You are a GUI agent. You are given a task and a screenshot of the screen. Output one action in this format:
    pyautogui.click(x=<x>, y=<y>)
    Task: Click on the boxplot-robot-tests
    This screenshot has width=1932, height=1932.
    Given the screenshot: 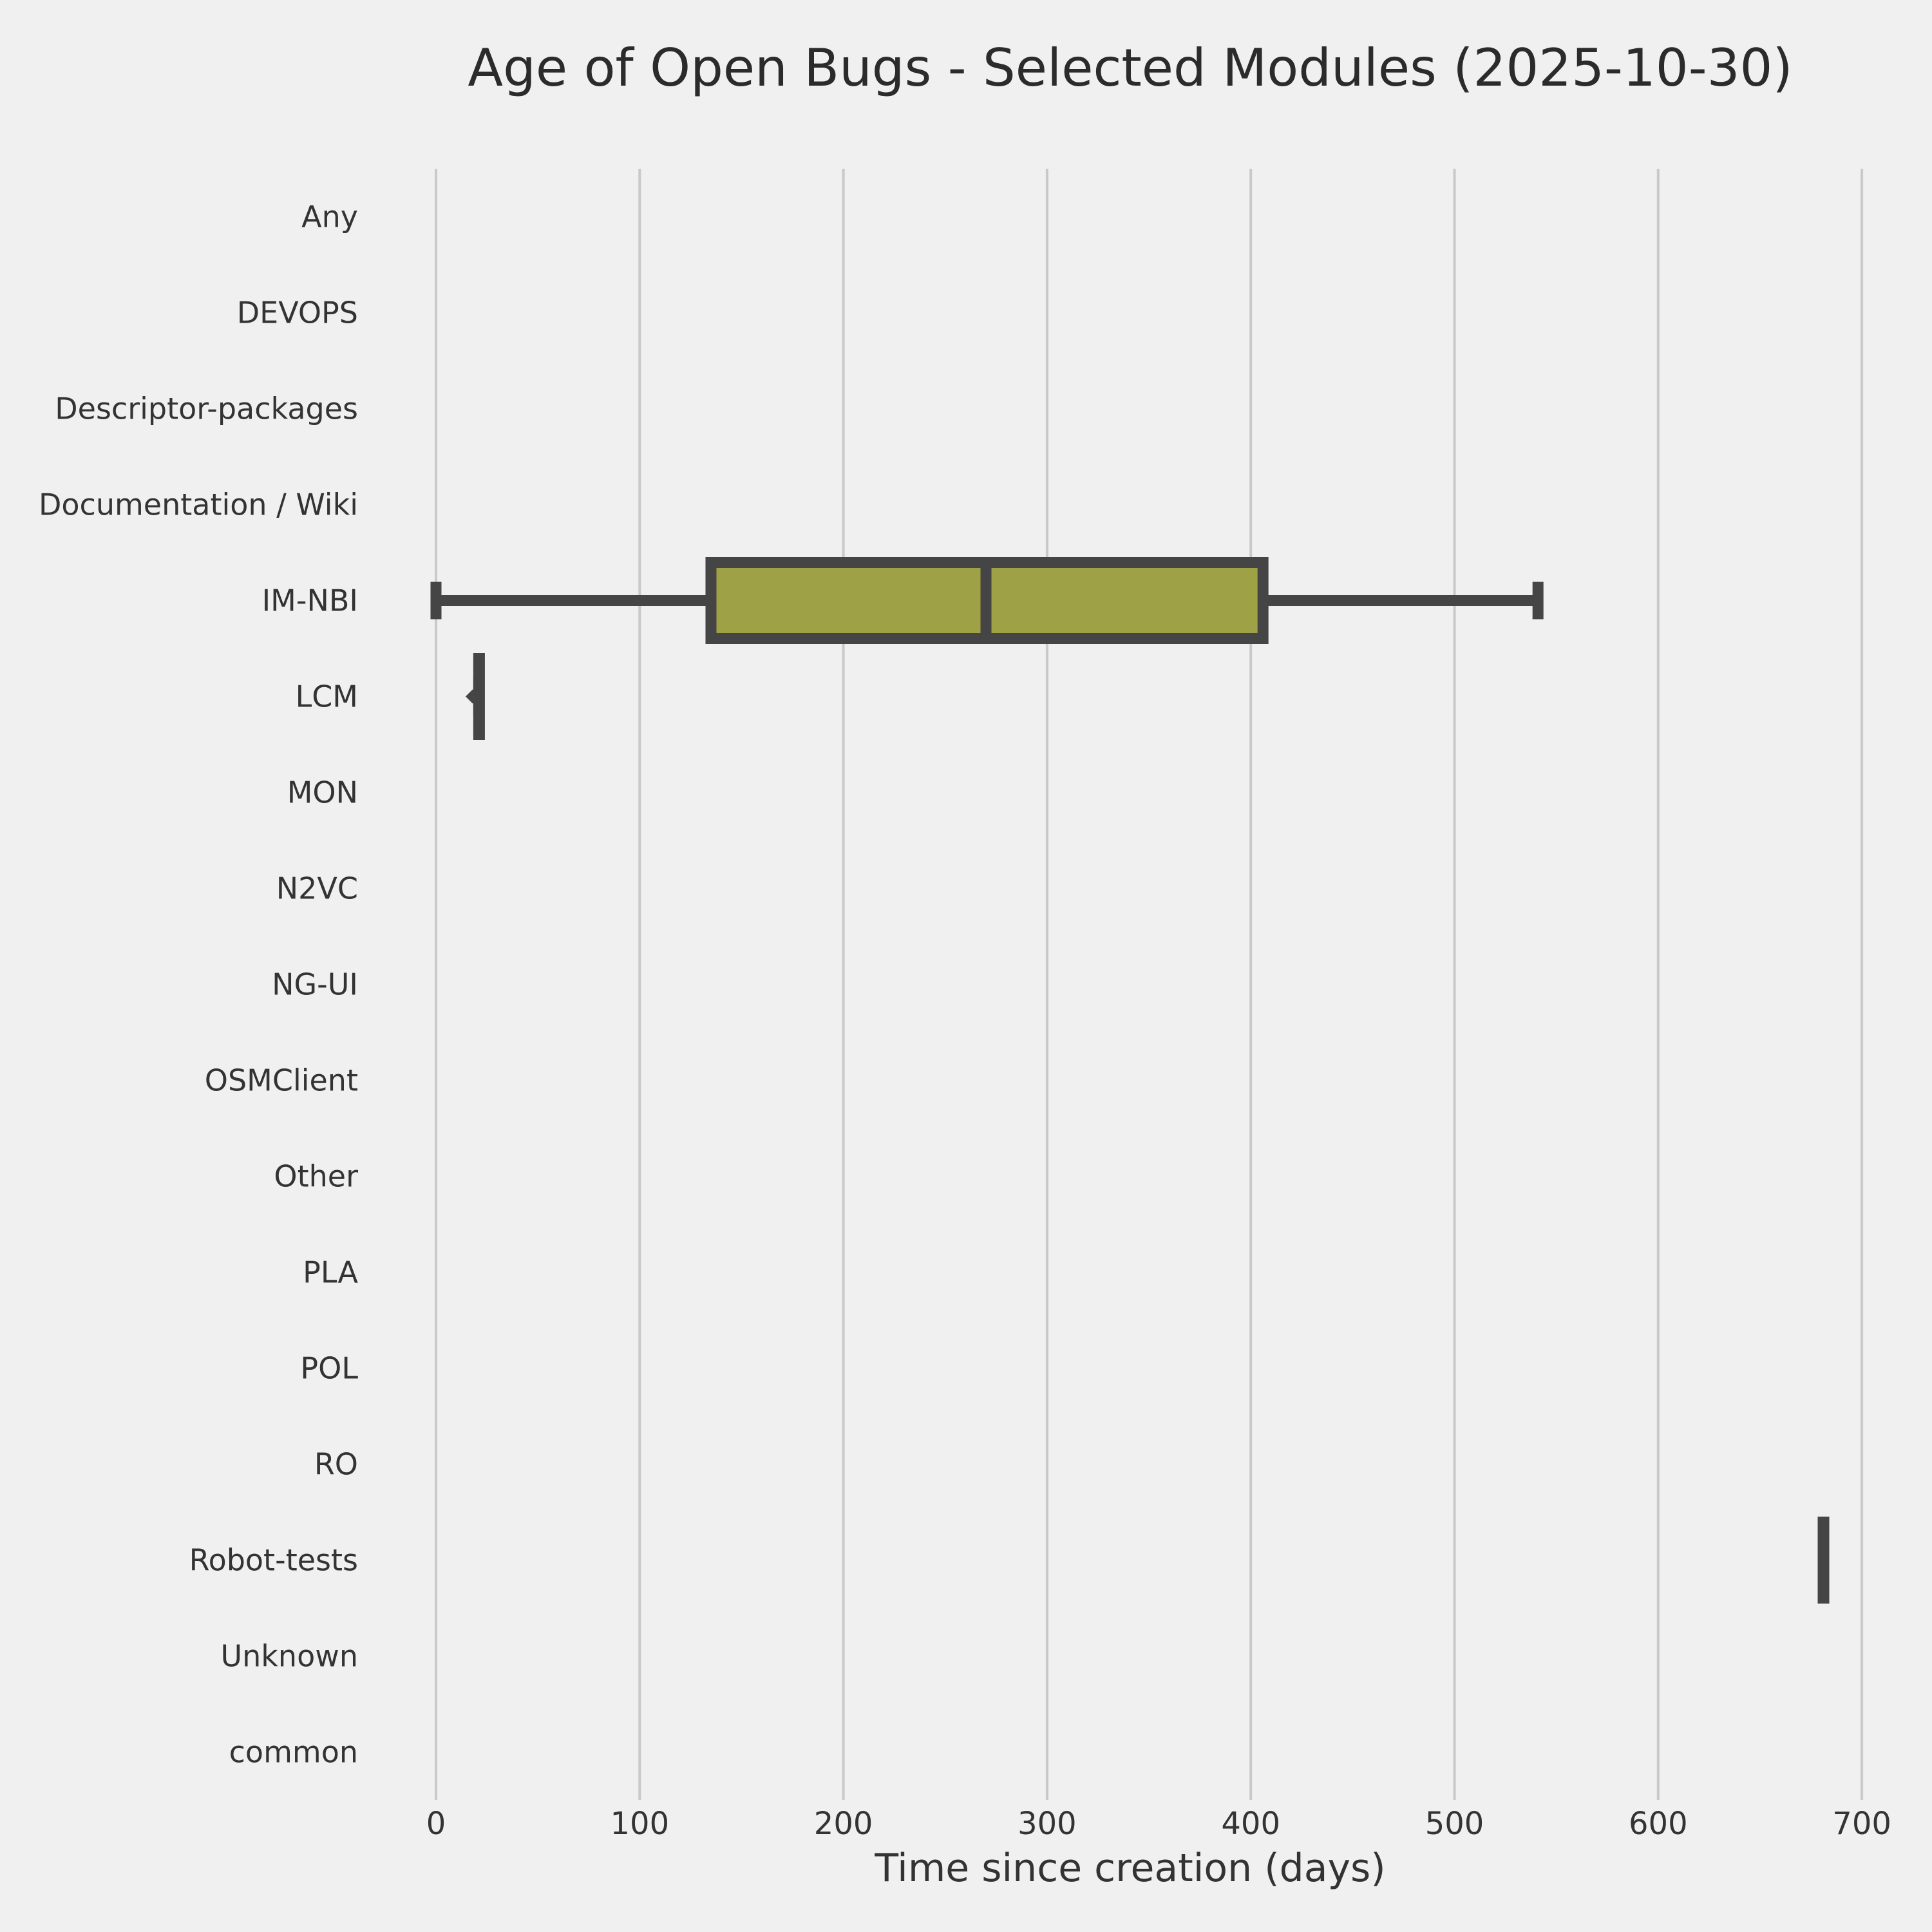 What is the action you would take?
    pyautogui.click(x=1824, y=1560)
    